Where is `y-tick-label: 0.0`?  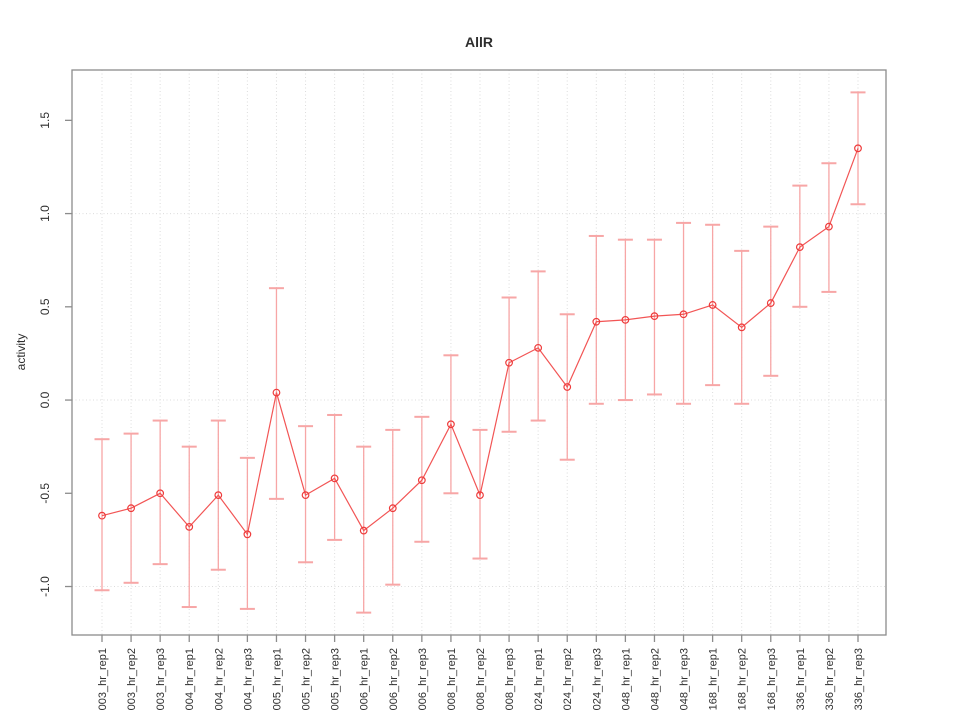 y-tick-label: 0.0 is located at coordinates (45, 399).